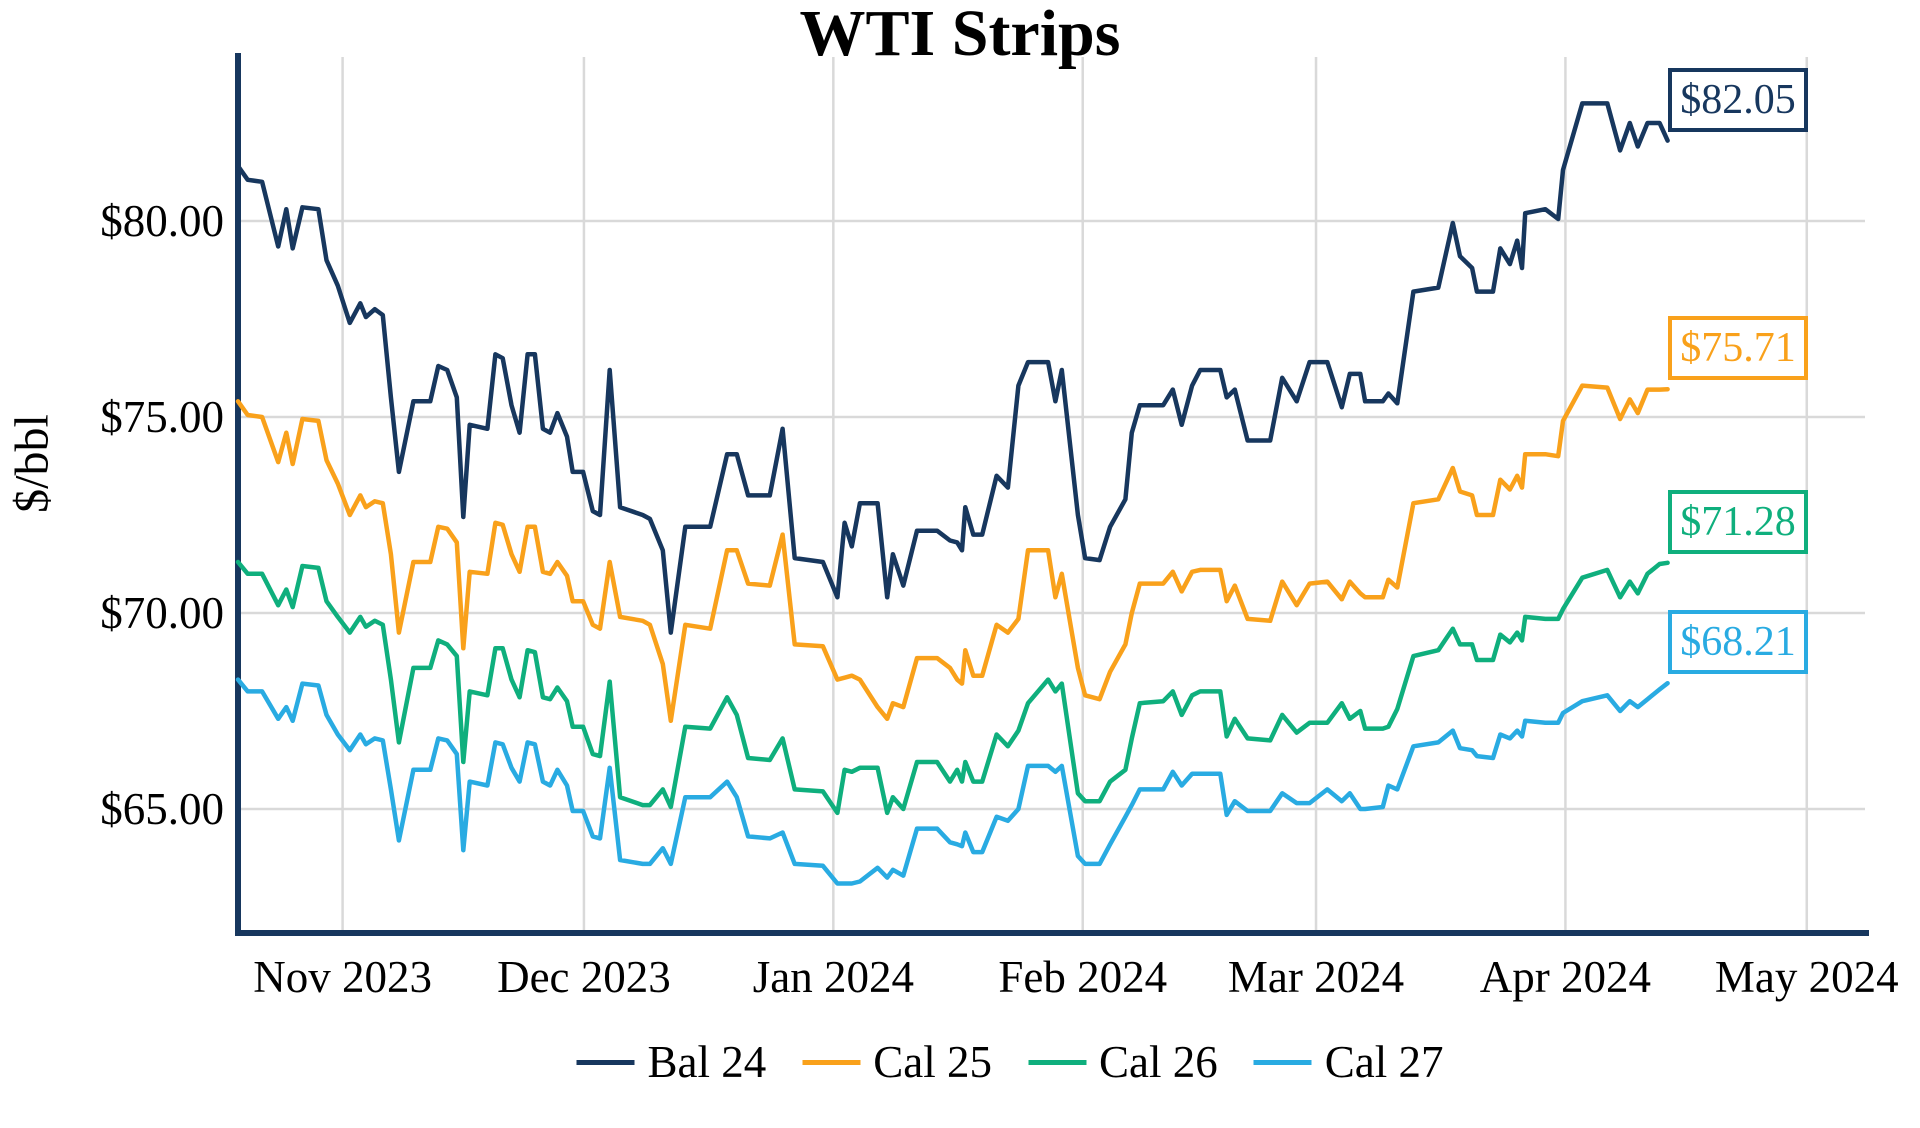 This screenshot has width=1920, height=1128. What do you see at coordinates (342, 977) in the screenshot?
I see `x-tick-label: Nov 2023` at bounding box center [342, 977].